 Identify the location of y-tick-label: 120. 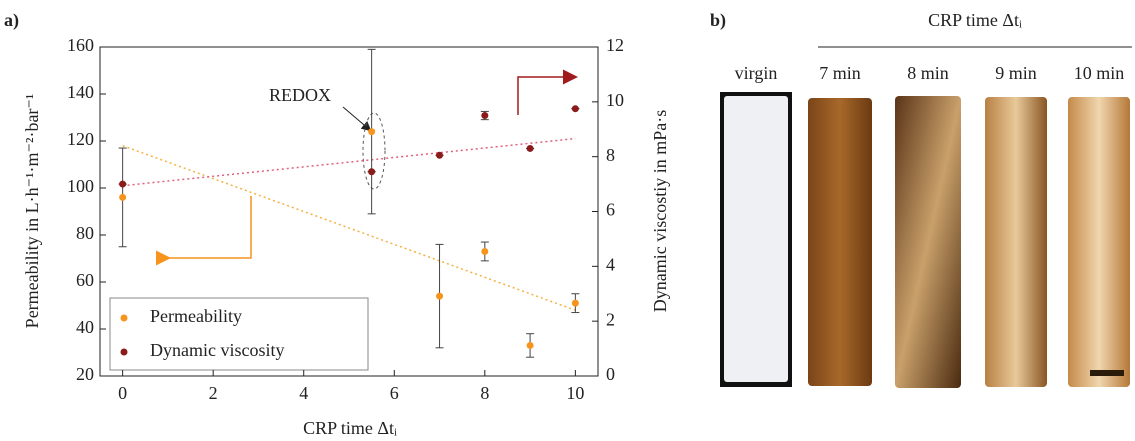
(80, 139).